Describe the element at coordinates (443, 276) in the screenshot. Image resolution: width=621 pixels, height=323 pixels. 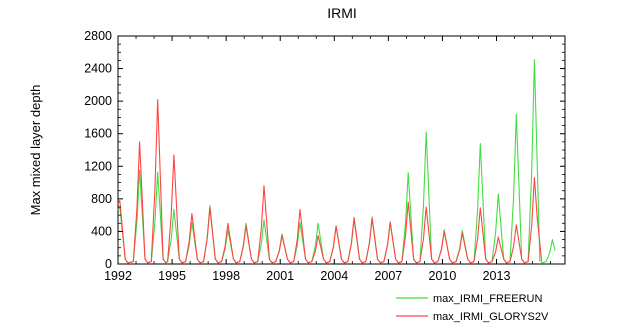
I see `x-tick-label: 2010` at that location.